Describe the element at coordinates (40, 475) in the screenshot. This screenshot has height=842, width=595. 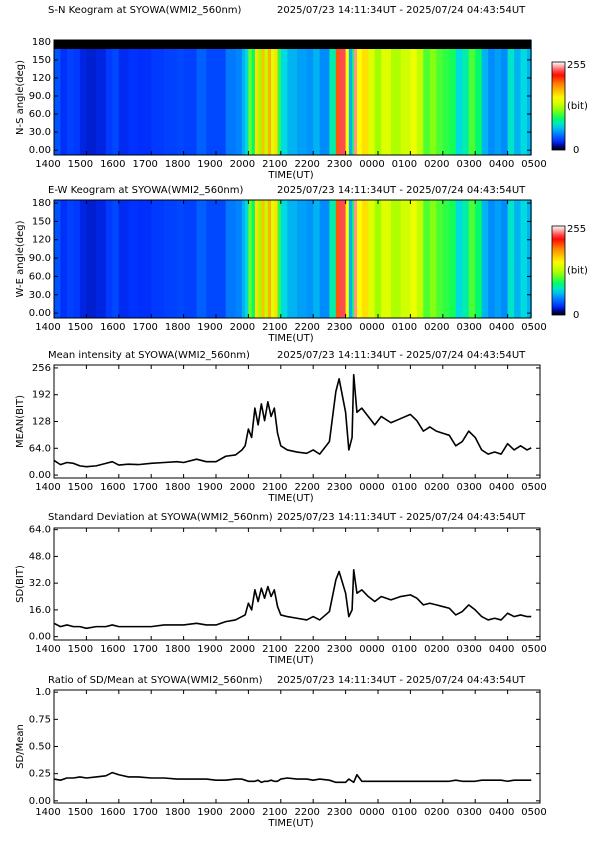
I see `y-tick-label: 0.00` at that location.